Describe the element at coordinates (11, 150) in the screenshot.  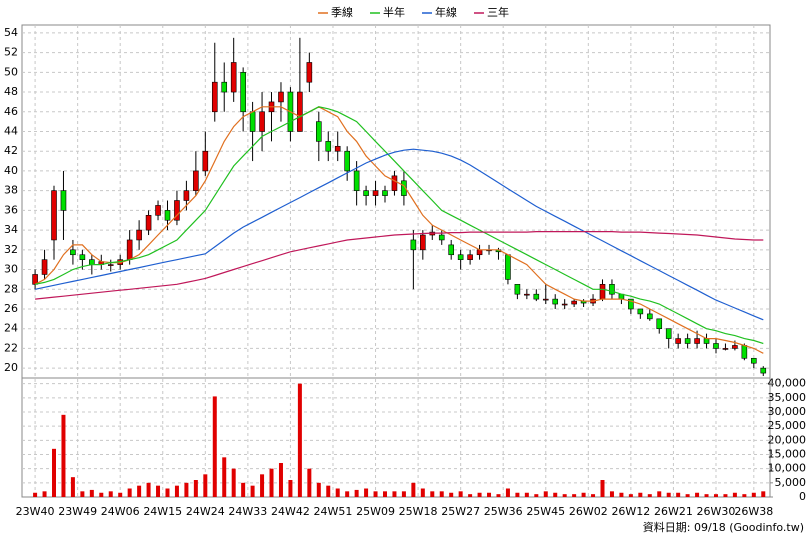
I see `y-tick-label: 42` at that location.